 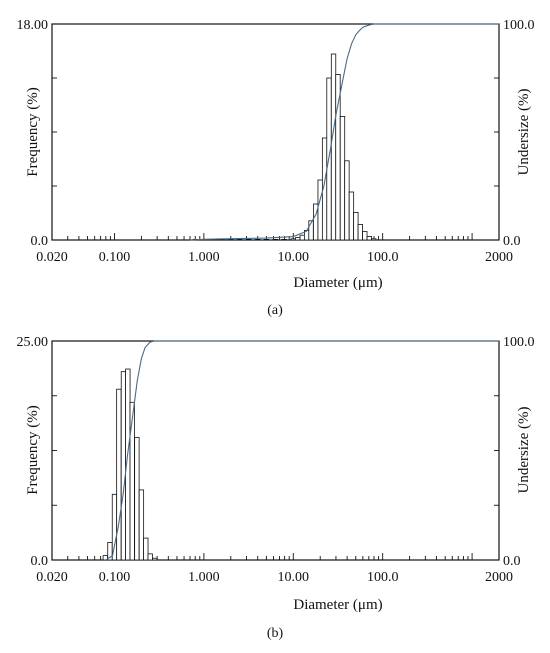 What do you see at coordinates (33, 25) in the screenshot?
I see `y-left-max-label: 18.00` at bounding box center [33, 25].